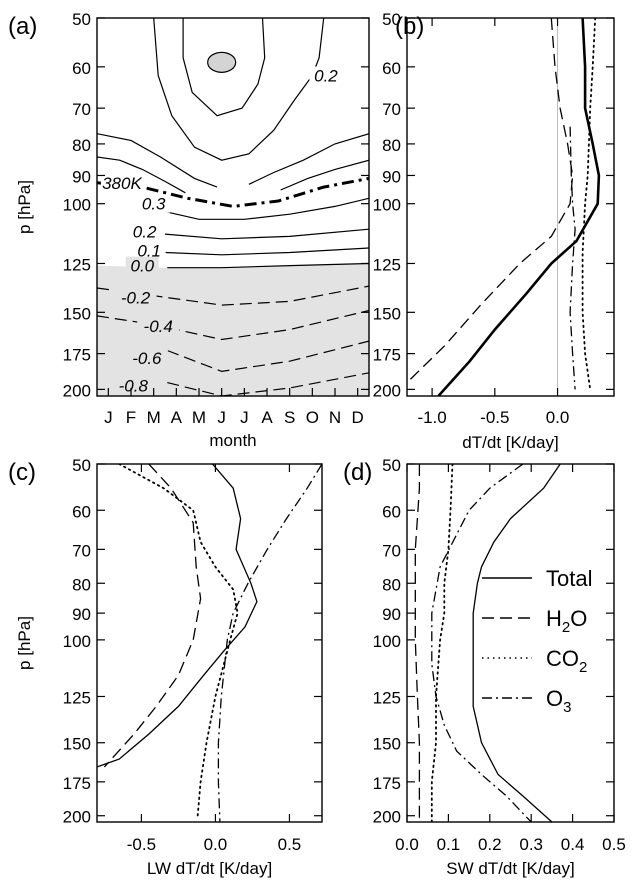 Image resolution: width=635 pixels, height=882 pixels. I want to click on contour-label: 380K, so click(122, 183).